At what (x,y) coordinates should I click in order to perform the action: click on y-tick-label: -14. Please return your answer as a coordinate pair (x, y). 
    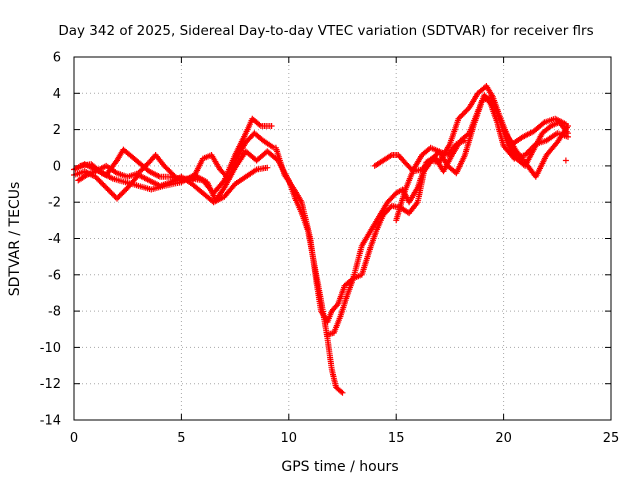
    Looking at the image, I should click on (50, 421).